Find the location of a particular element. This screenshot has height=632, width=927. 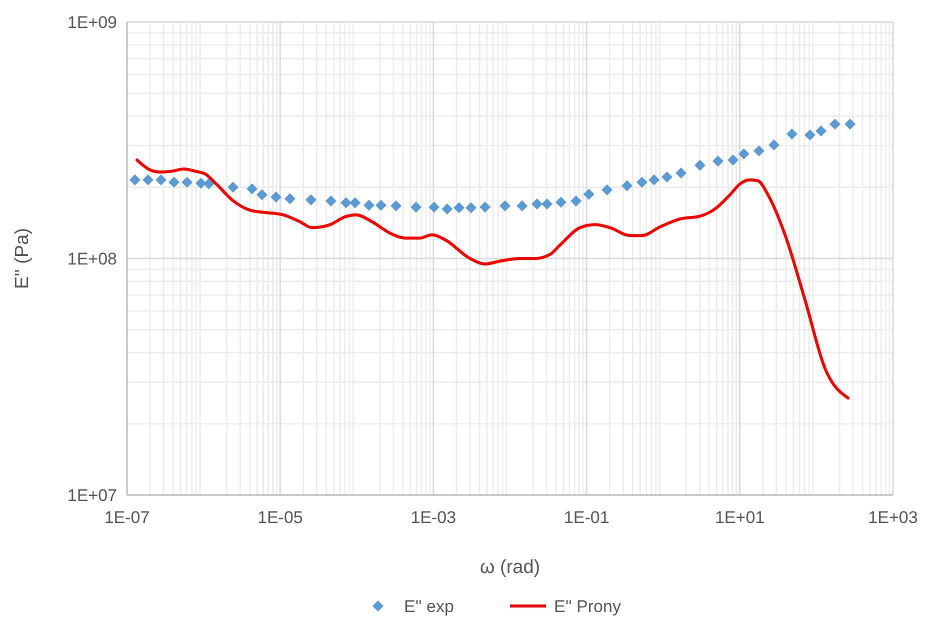

x-tick-label: 1E-05 is located at coordinates (280, 517).